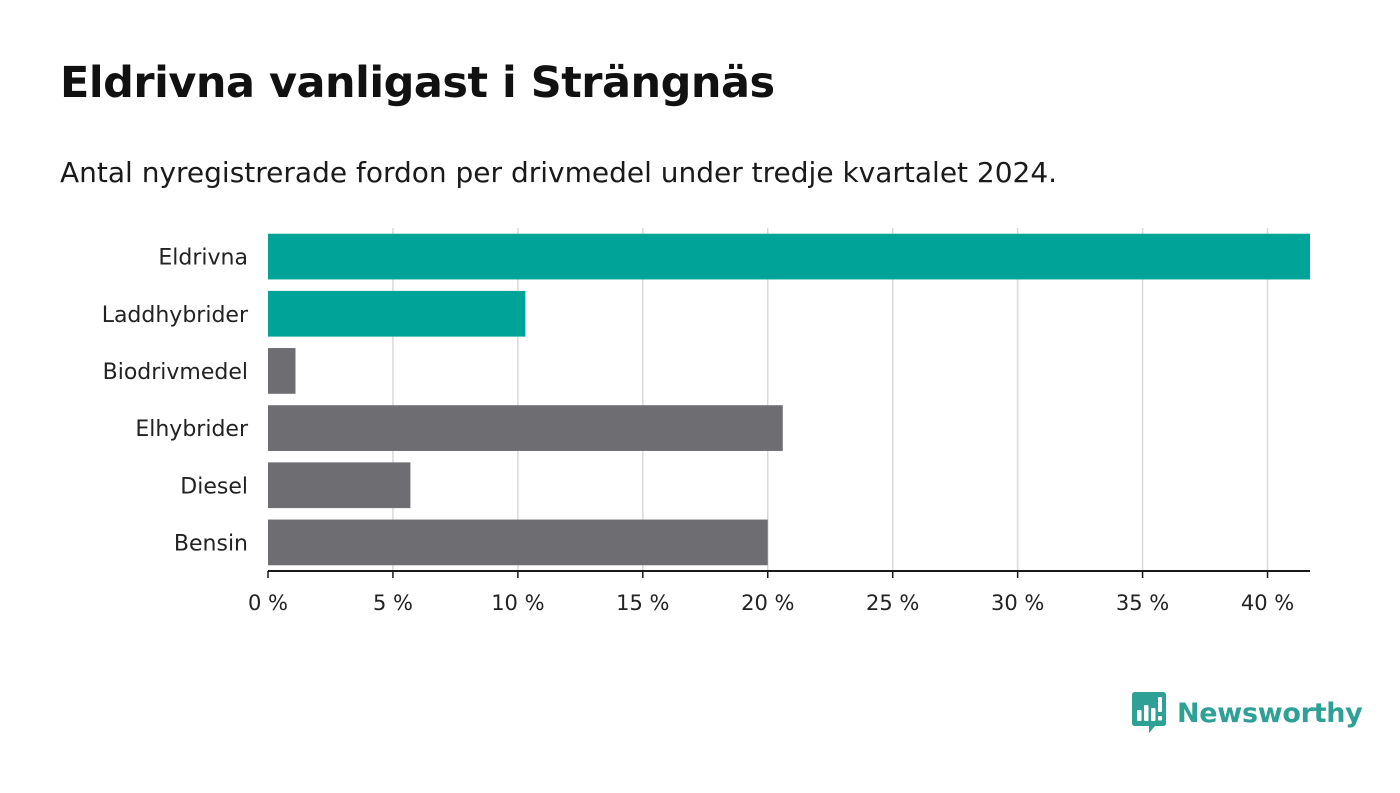 The width and height of the screenshot is (1400, 793). I want to click on bar-diesel, so click(339, 485).